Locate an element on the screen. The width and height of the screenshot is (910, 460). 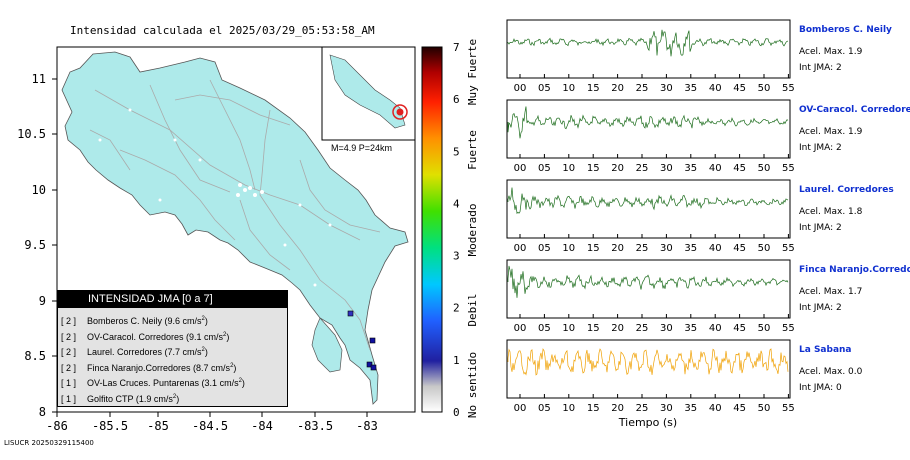
colorbar-tick-label: 7 is located at coordinates (456, 47).